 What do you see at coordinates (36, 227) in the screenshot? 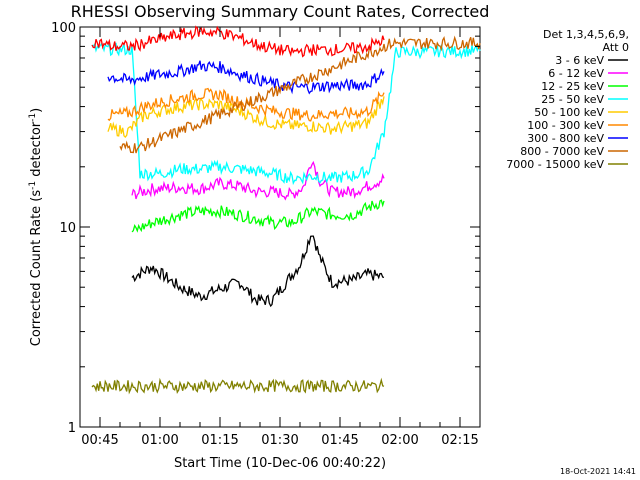
I see `y-axis-label: Corrected Count Rate (s-1 detector-1)` at bounding box center [36, 227].